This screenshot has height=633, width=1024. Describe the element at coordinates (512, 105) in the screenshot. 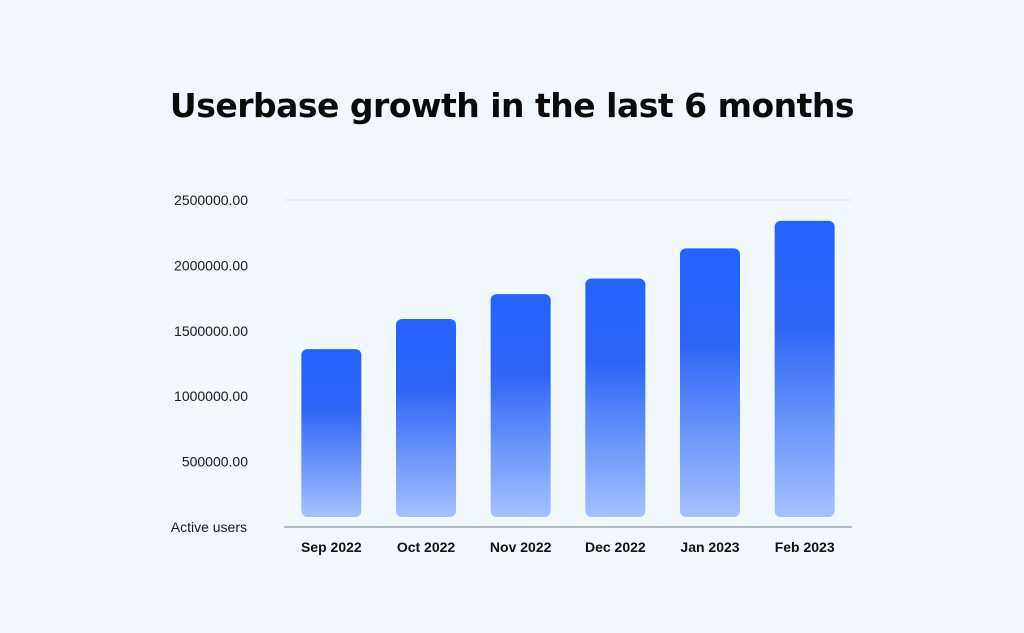

I see `chart-title: Userbase growth in the last 6 months` at that location.